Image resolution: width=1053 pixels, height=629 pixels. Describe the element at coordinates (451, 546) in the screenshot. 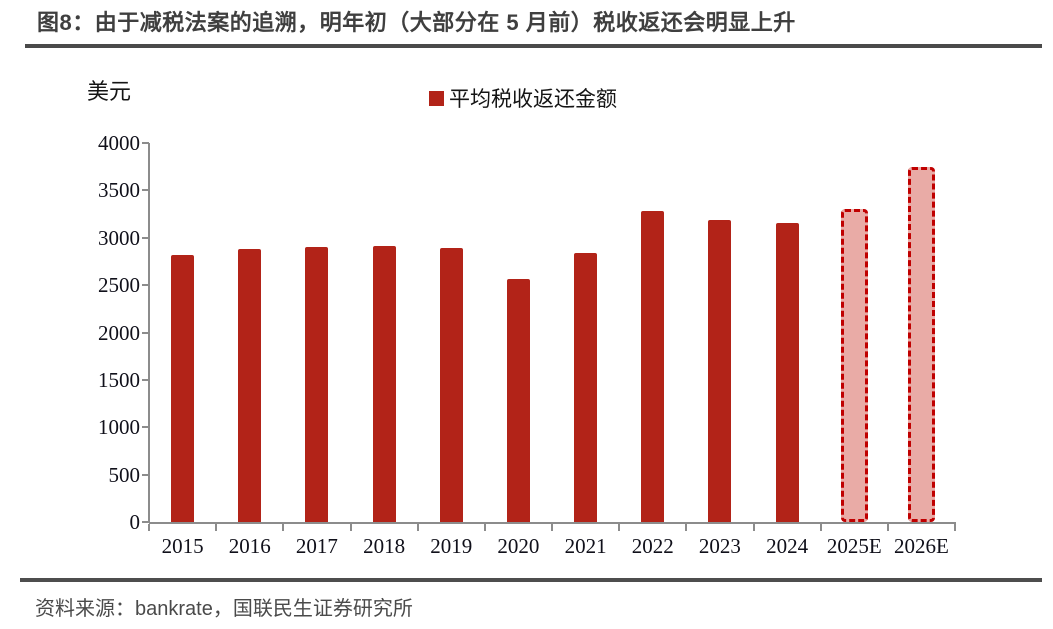

I see `x-axis-label-2019: 2019` at that location.